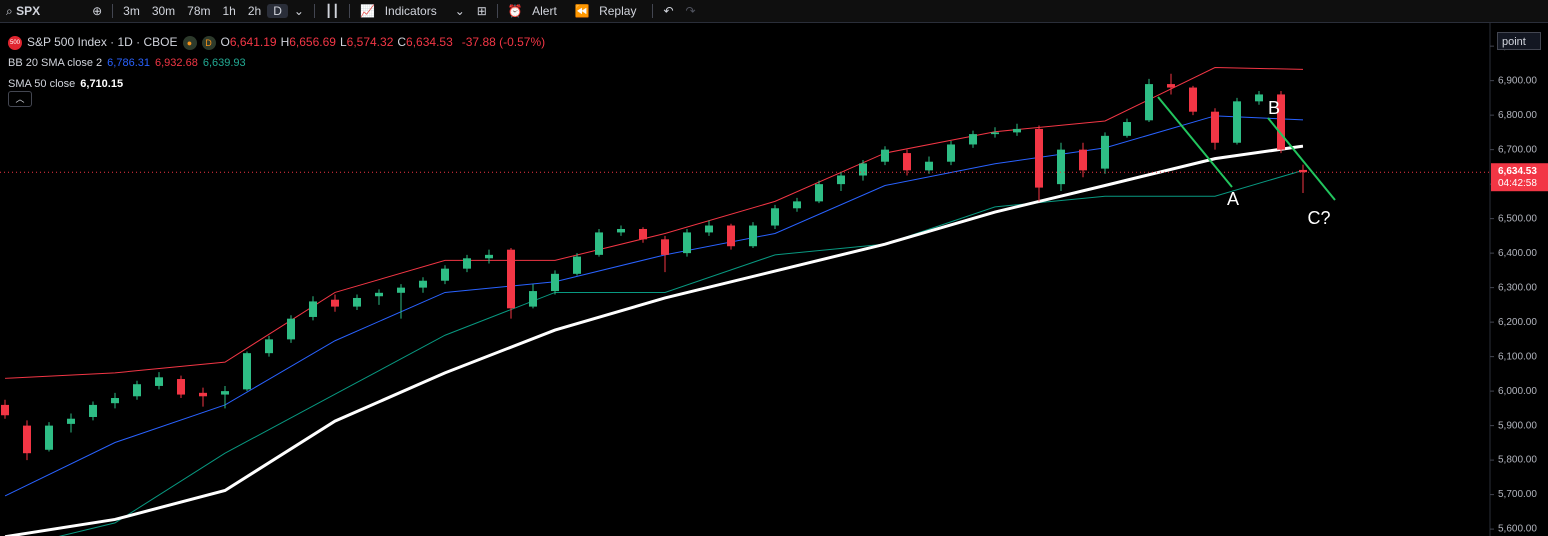  I want to click on ohlc-value: 6,574.32, so click(370, 42).